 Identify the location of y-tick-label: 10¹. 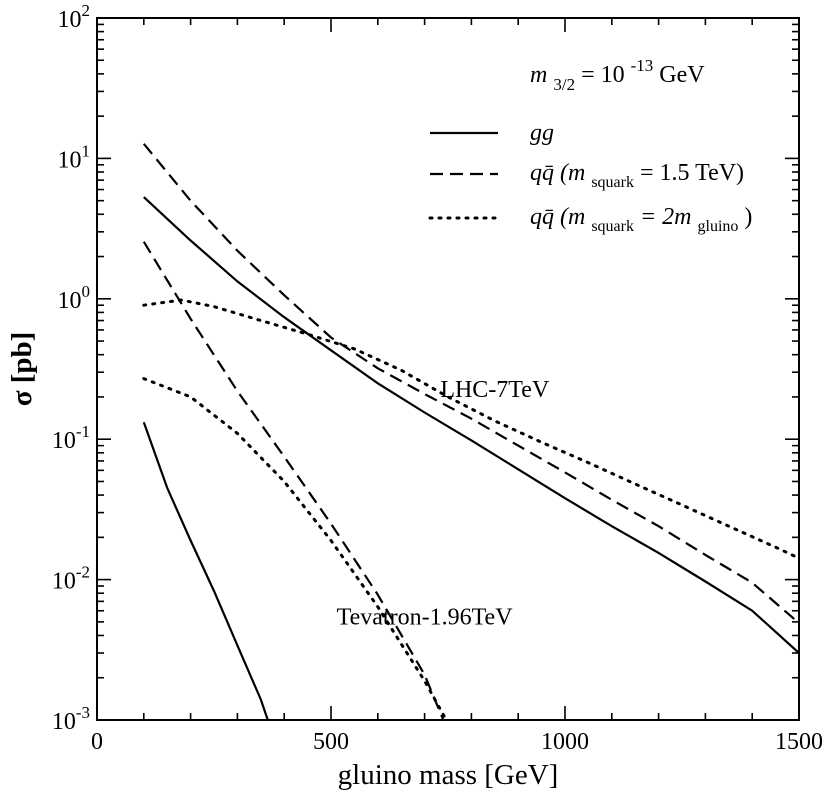
(74, 157).